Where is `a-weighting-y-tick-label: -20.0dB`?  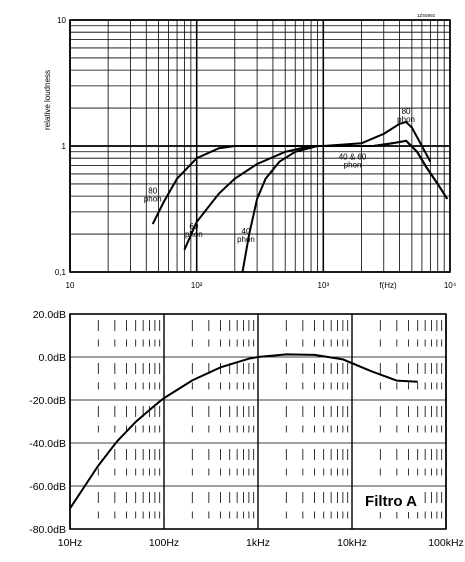
a-weighting-y-tick-label: -20.0dB is located at coordinates (47, 401).